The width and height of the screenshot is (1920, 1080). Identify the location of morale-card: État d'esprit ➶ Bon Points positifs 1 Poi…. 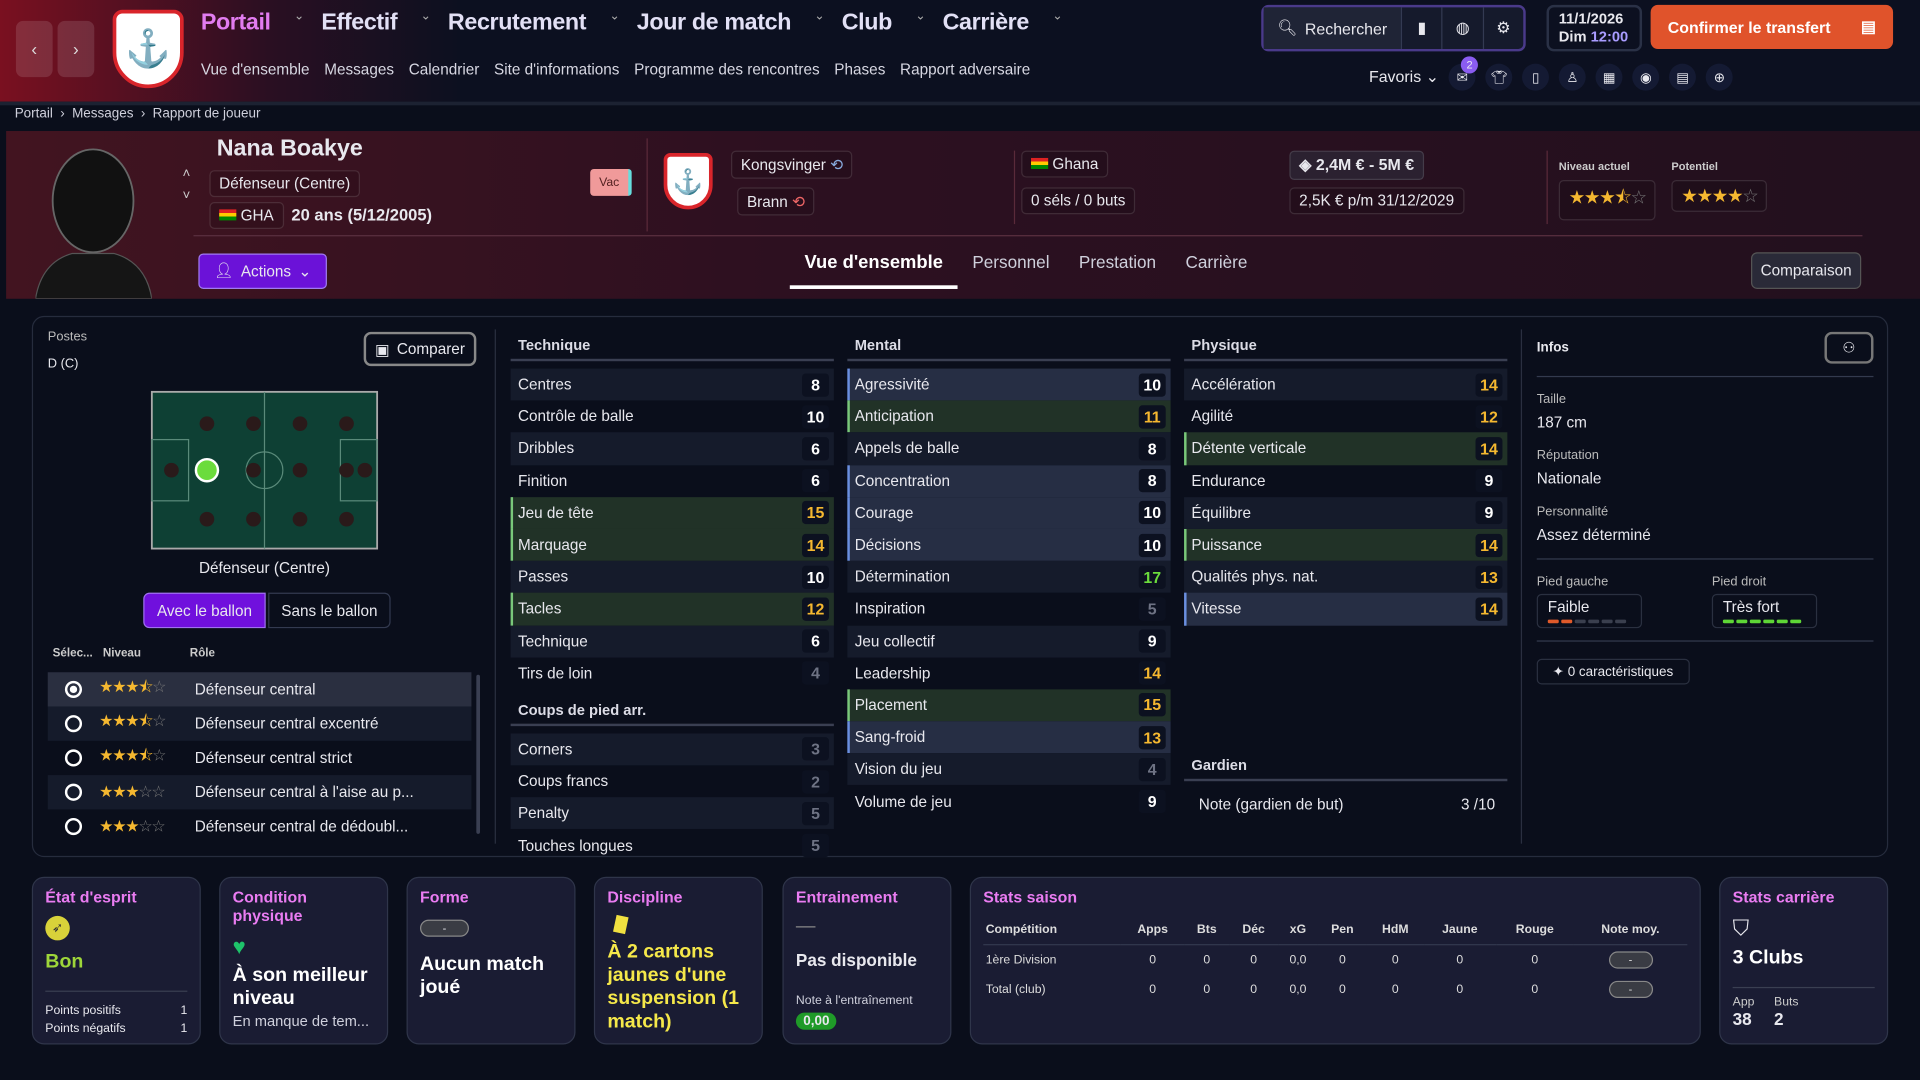
(116, 960).